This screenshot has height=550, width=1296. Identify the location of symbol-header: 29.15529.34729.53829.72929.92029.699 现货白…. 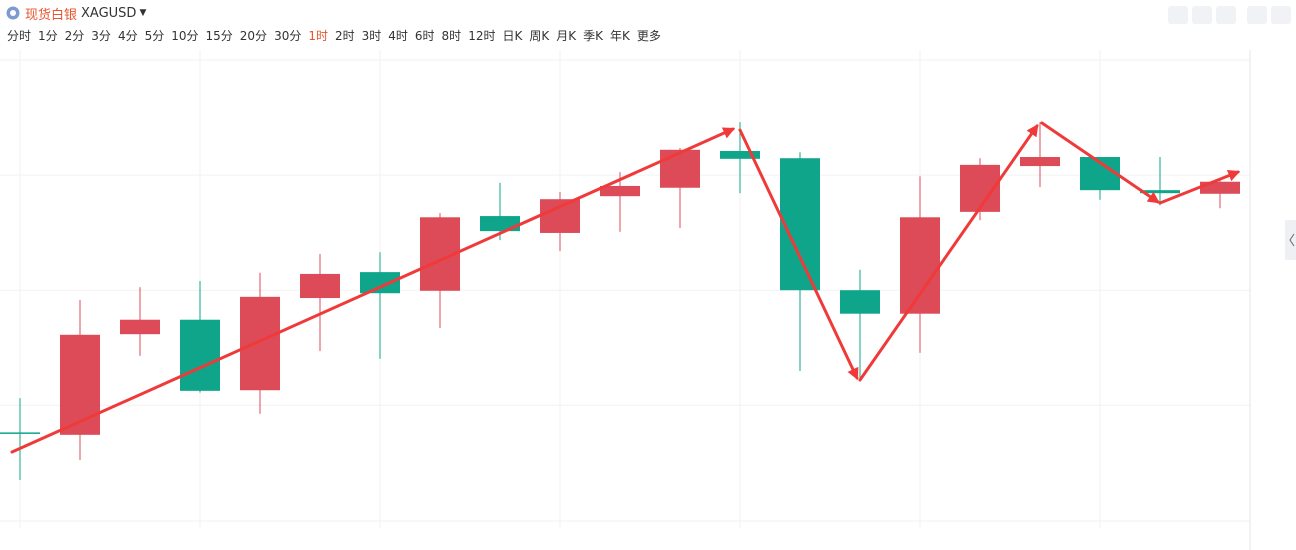
(76, 13).